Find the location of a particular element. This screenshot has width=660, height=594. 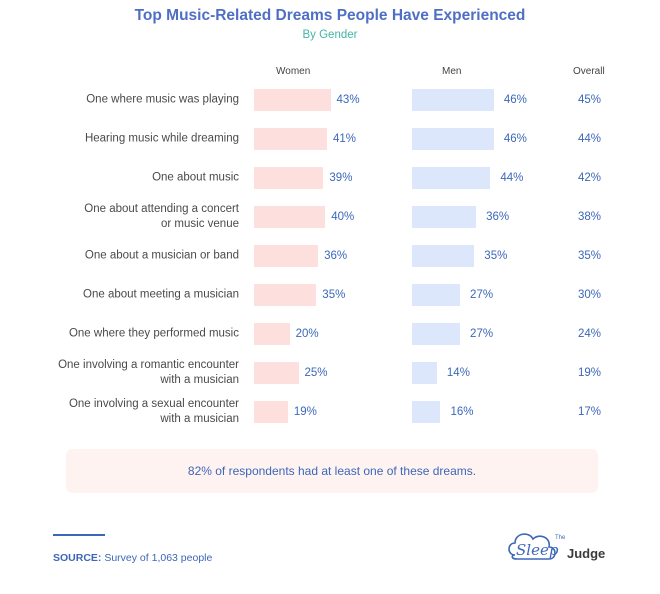

value-label-men: 36% is located at coordinates (498, 217).